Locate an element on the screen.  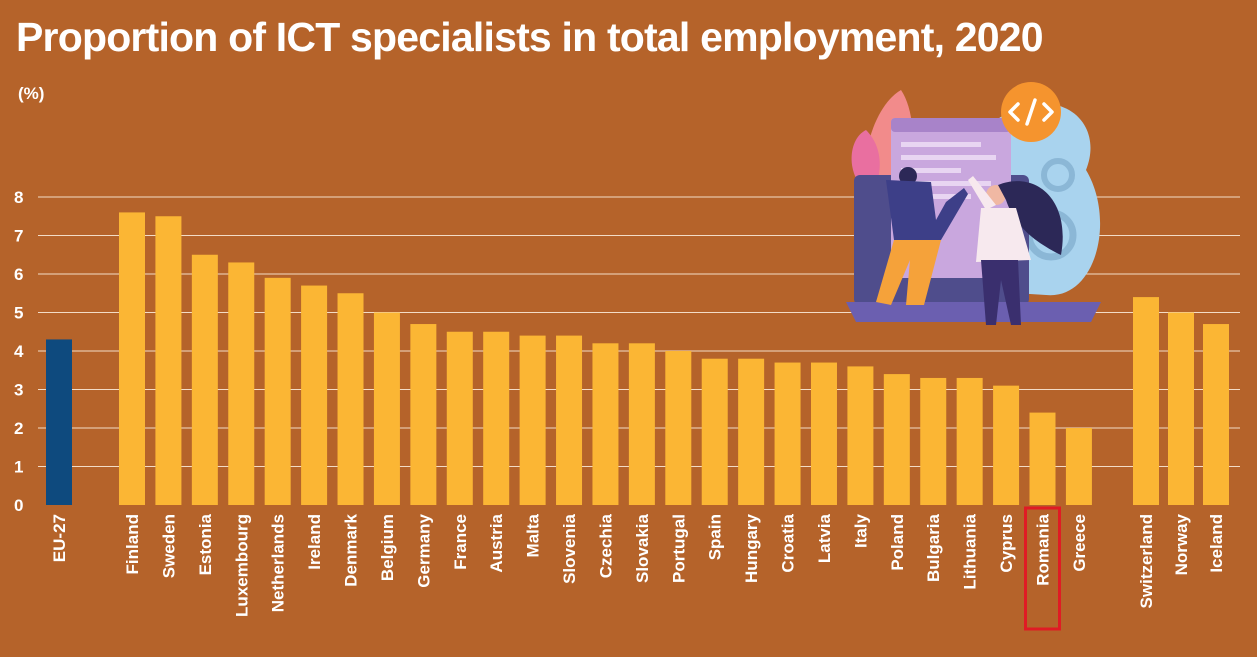
bar-denmark is located at coordinates (350, 399).